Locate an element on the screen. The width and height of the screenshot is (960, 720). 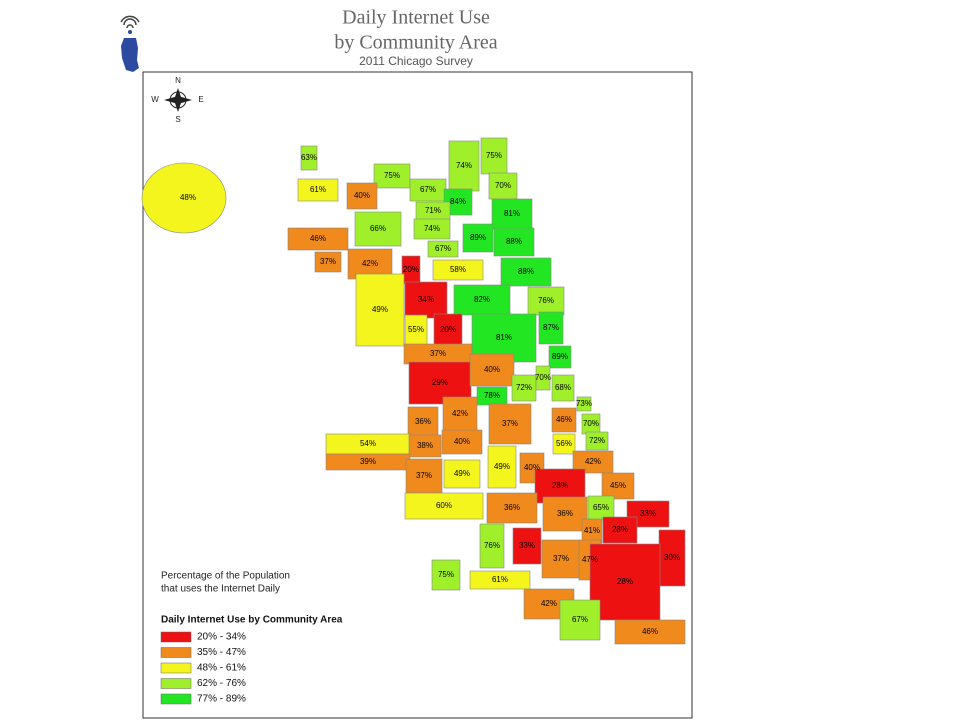
compass-s: S is located at coordinates (177, 119).